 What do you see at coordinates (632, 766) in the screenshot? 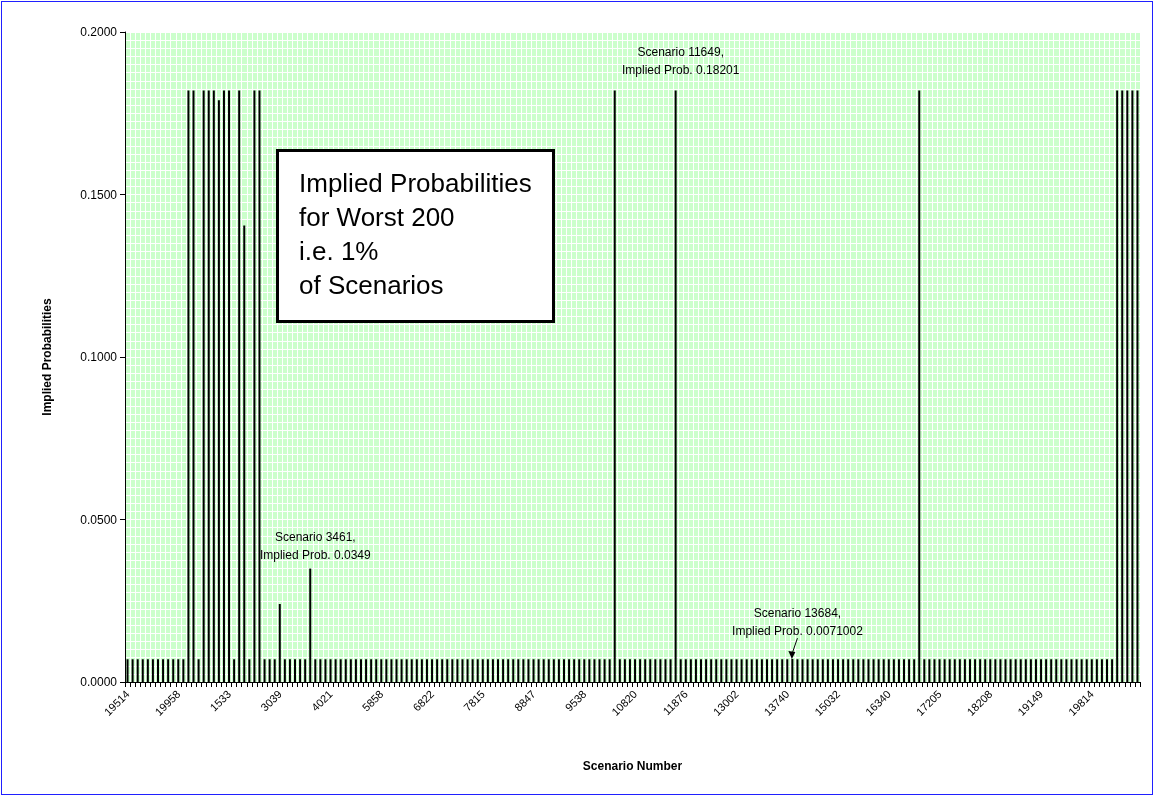
I see `x-axis-title: Scenario Number` at bounding box center [632, 766].